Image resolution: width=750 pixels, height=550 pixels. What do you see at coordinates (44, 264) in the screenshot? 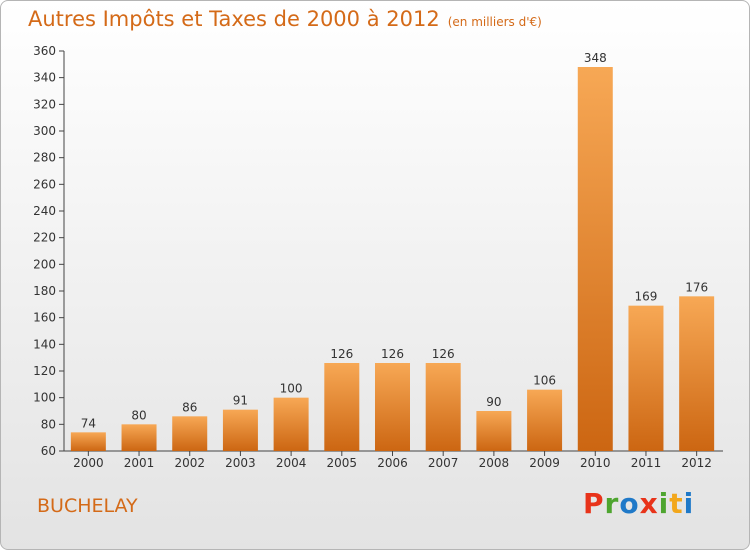
I see `y-tick-label: 200` at bounding box center [44, 264].